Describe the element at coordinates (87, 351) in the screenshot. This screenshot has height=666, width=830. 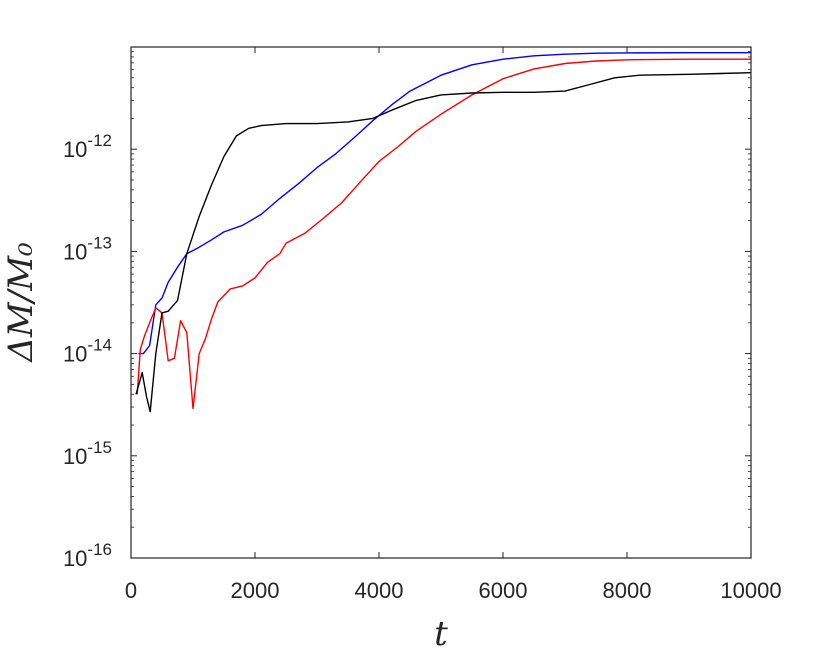
I see `y-tick-label: 10-14` at that location.